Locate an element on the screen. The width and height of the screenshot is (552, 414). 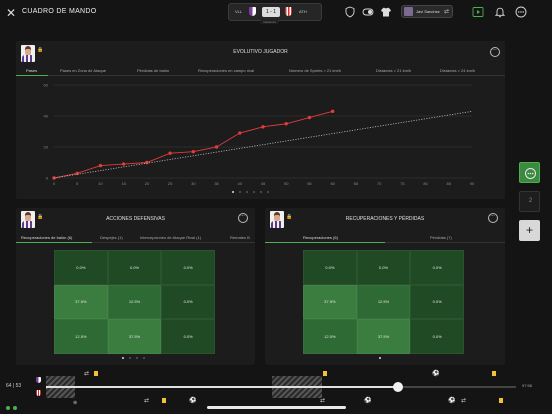
tab-pases: Pases is located at coordinates (32, 70).